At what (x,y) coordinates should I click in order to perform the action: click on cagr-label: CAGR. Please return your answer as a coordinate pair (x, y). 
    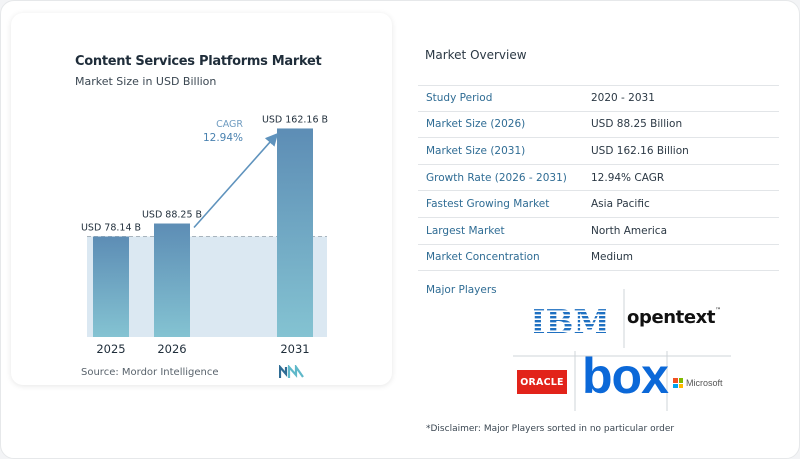
    Looking at the image, I should click on (229, 124).